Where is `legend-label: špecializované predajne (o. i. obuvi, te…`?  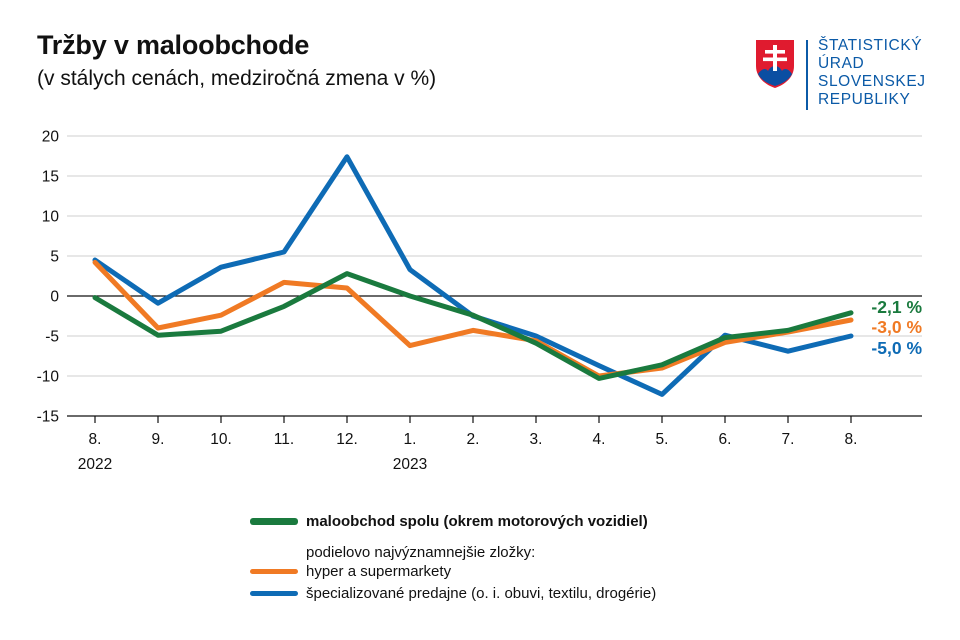 legend-label: špecializované predajne (o. i. obuvi, te… is located at coordinates (481, 593).